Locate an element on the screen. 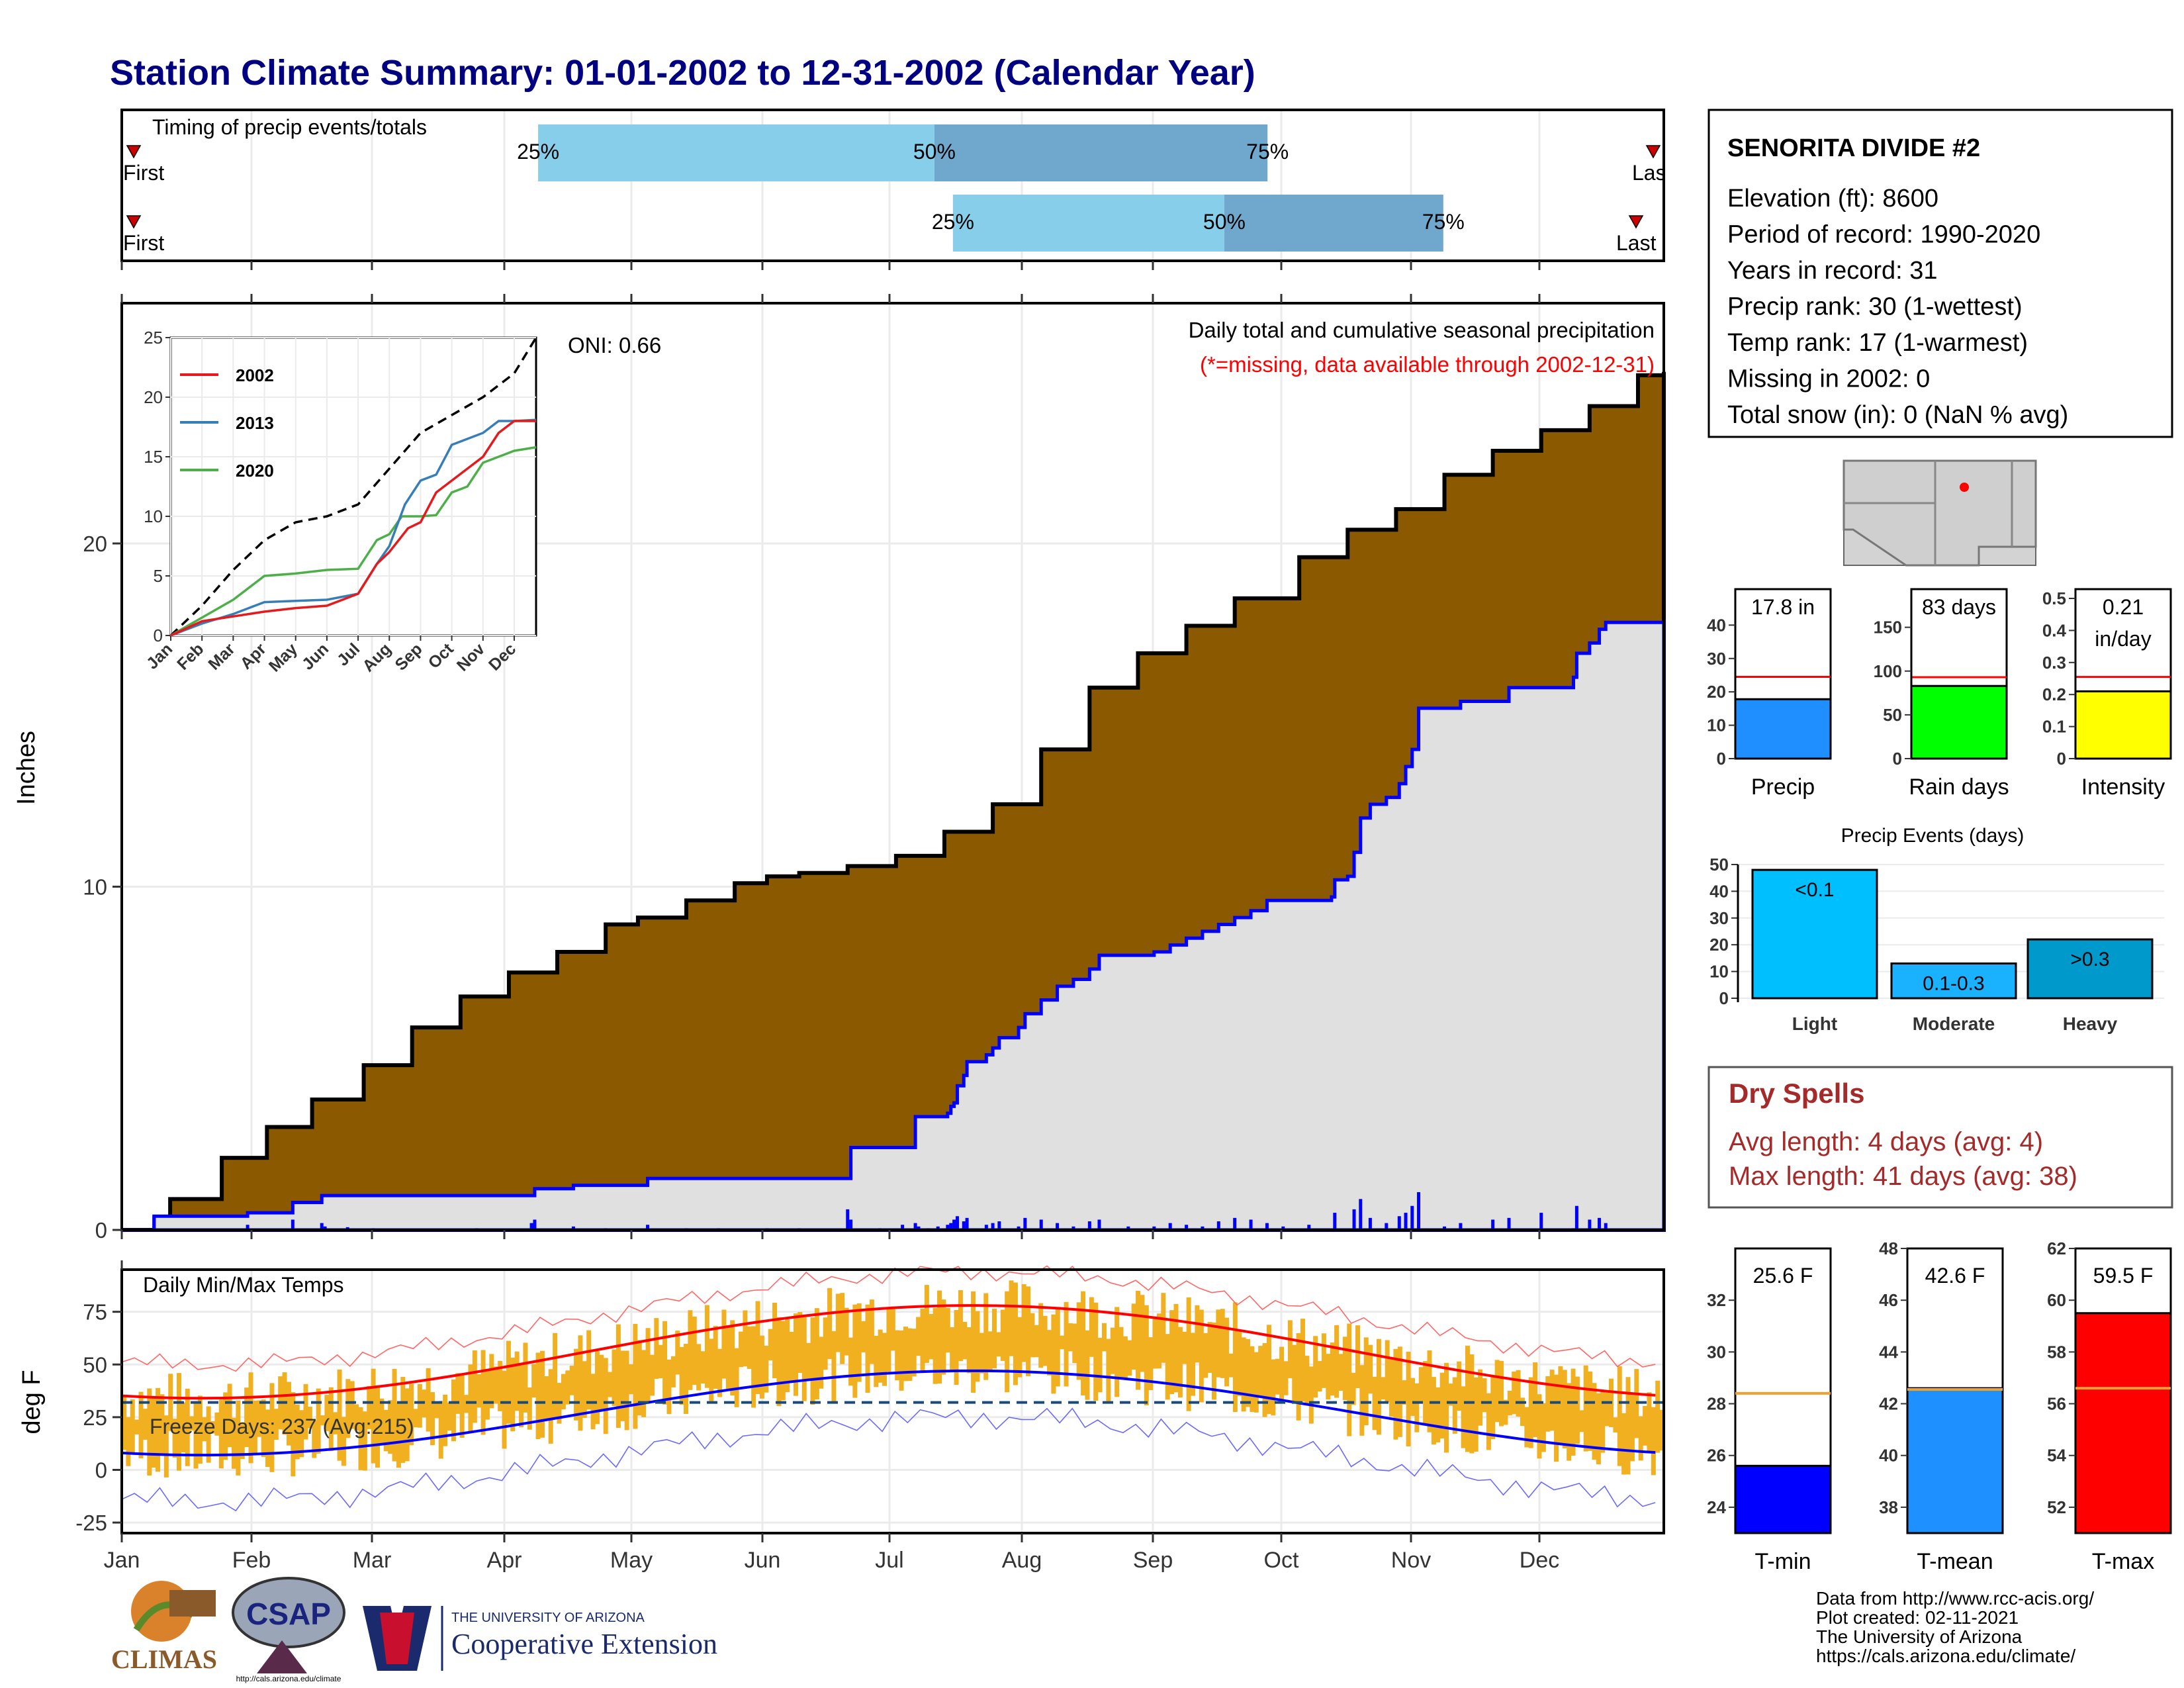 The image size is (2184, 1688). temp-content is located at coordinates (893, 1388).